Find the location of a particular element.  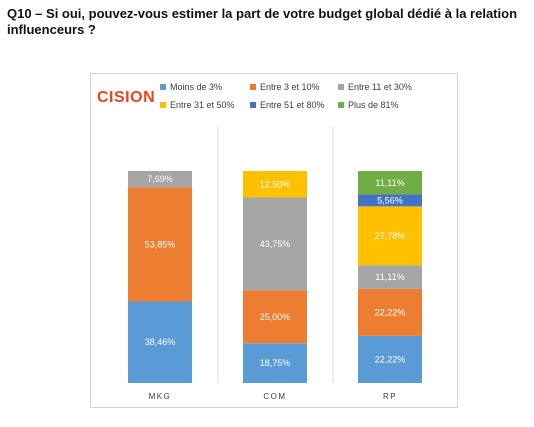

data-label: 18,75% is located at coordinates (275, 363).